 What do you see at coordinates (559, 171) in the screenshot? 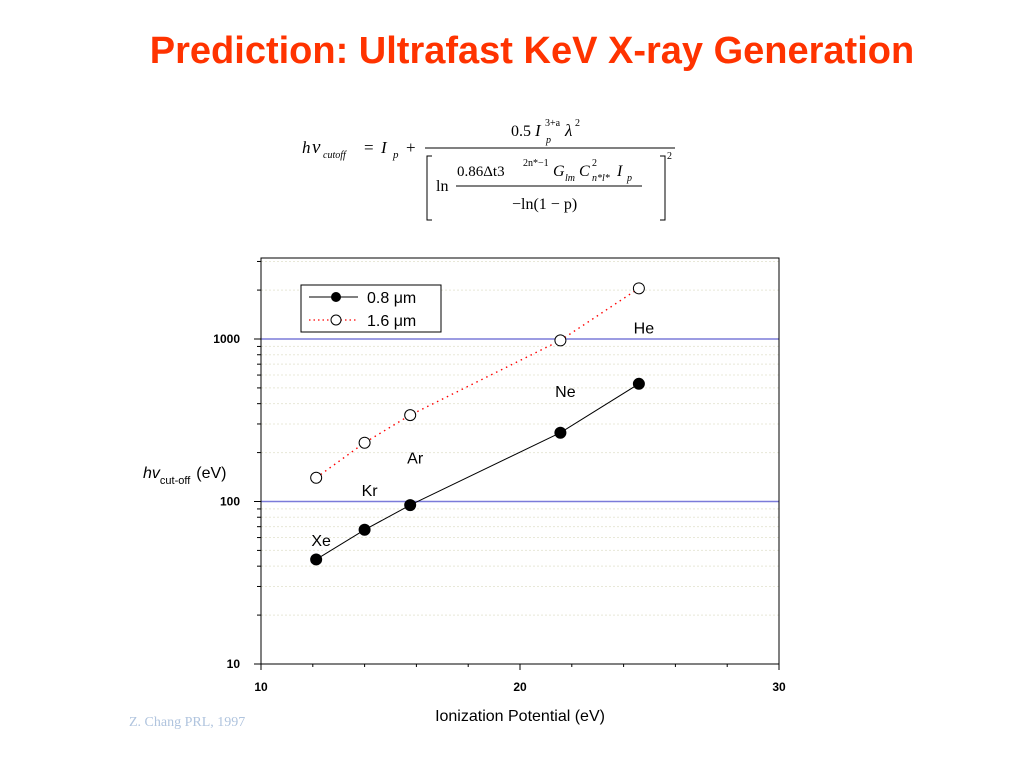
I see `formula-G: G` at bounding box center [559, 171].